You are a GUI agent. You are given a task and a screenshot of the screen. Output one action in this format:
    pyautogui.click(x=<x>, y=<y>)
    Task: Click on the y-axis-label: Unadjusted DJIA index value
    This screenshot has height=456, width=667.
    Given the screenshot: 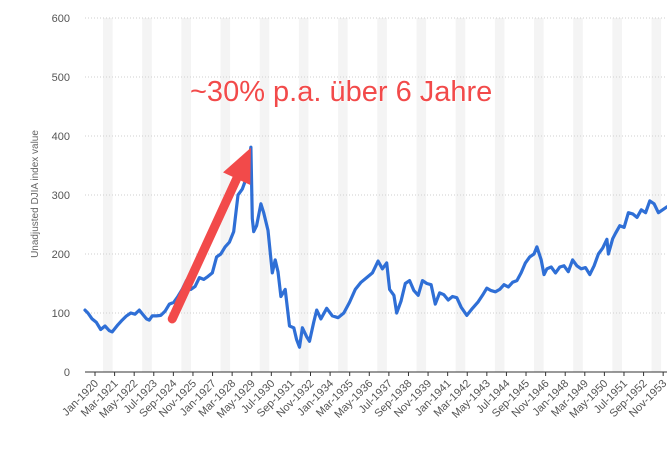 What is the action you would take?
    pyautogui.click(x=35, y=194)
    